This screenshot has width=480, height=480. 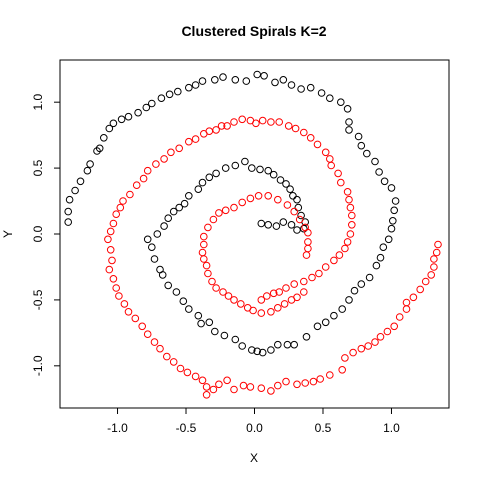 What do you see at coordinates (117, 428) in the screenshot?
I see `x-tick-label: -1.0` at bounding box center [117, 428].